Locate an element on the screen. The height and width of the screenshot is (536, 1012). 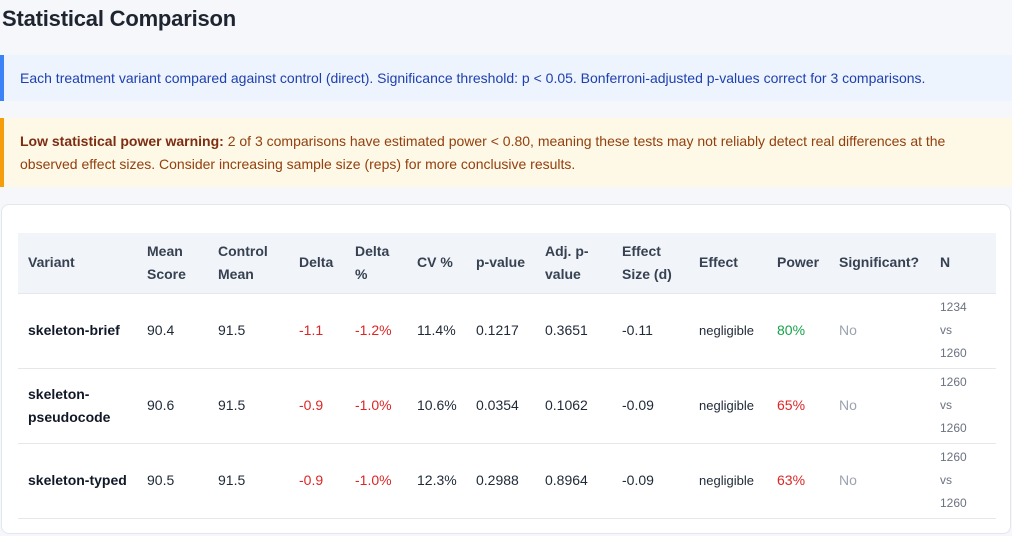
col-header-effect-size: Effect Size (d) is located at coordinates (654, 263).